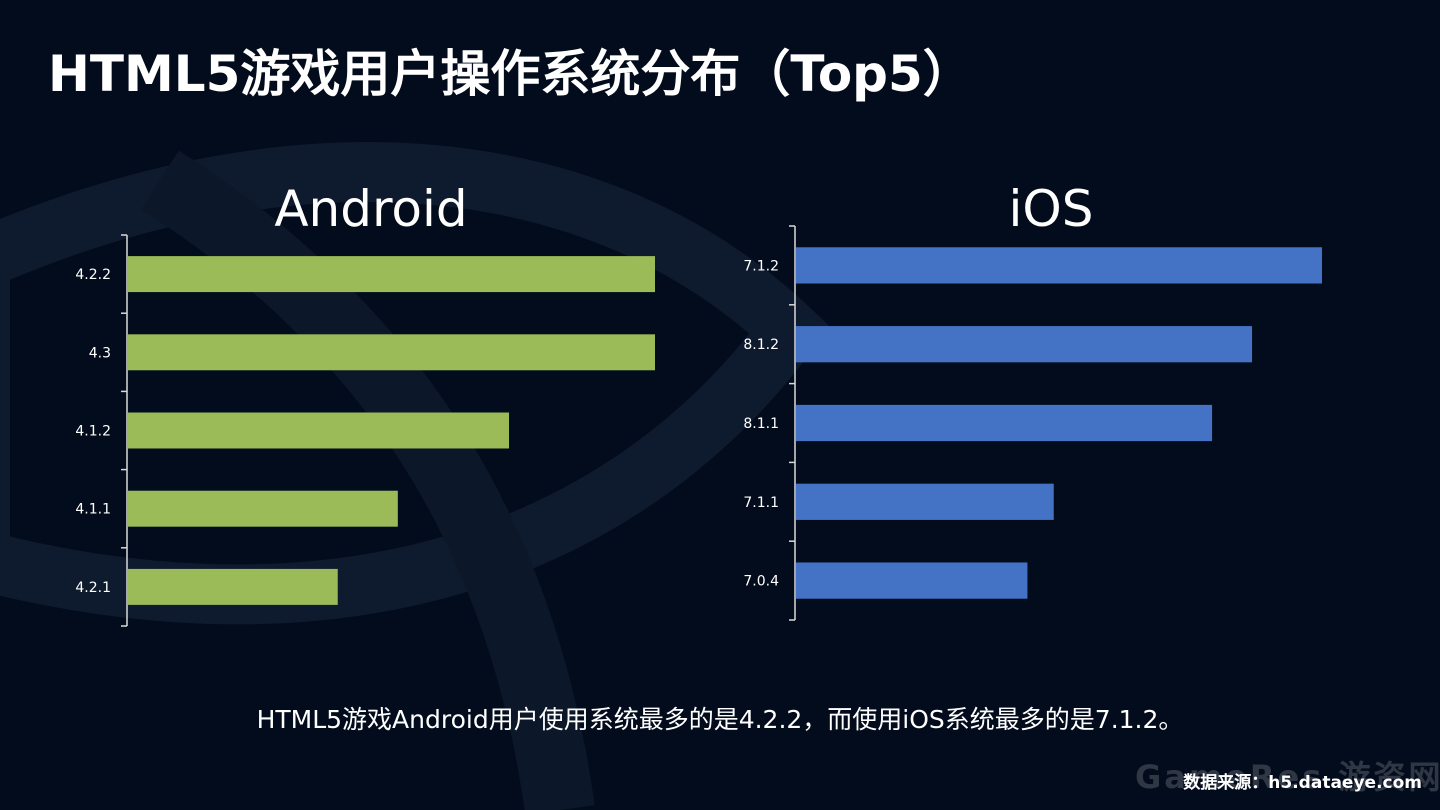 The height and width of the screenshot is (810, 1440). Describe the element at coordinates (93, 588) in the screenshot. I see `android-tick-label: 4.2.1` at that location.